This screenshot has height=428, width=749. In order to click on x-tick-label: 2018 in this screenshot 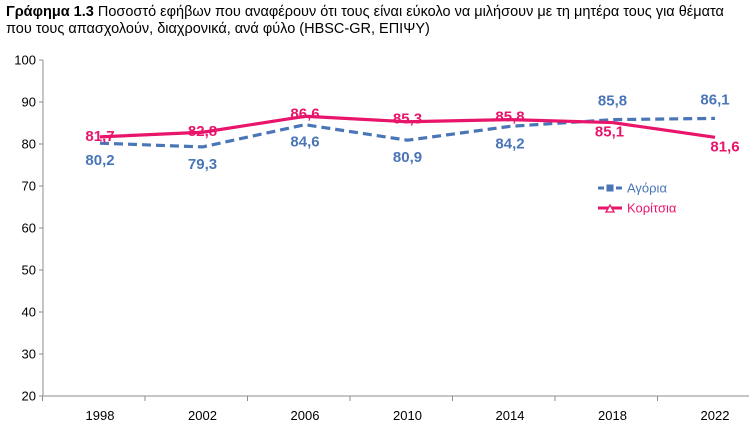, I will do `click(612, 415)`.